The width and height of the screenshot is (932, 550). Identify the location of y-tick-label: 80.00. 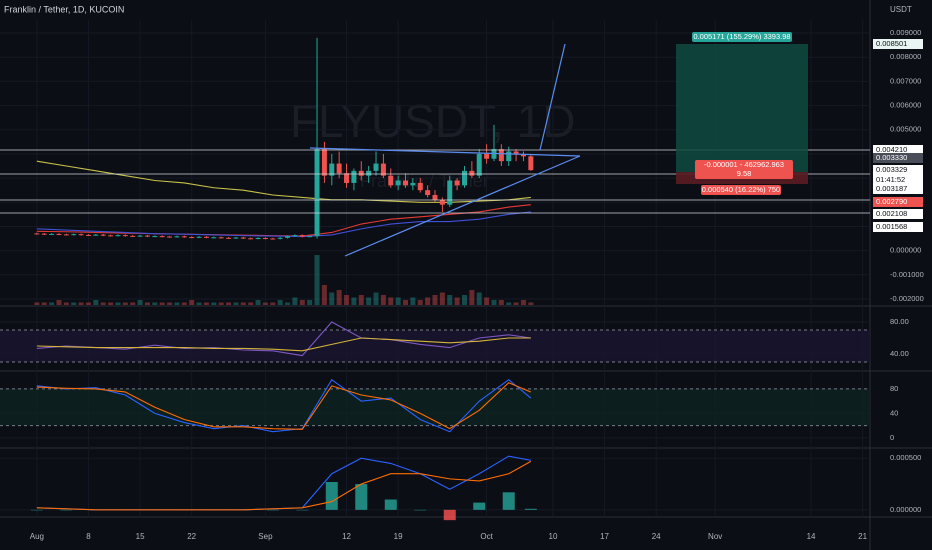
(899, 321).